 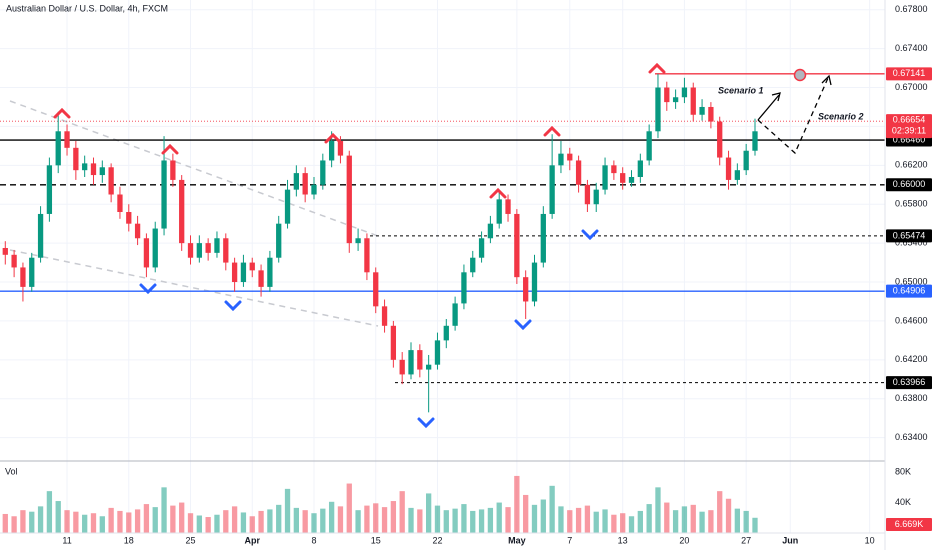 I want to click on y-tick-label: 0.63800, so click(x=911, y=398).